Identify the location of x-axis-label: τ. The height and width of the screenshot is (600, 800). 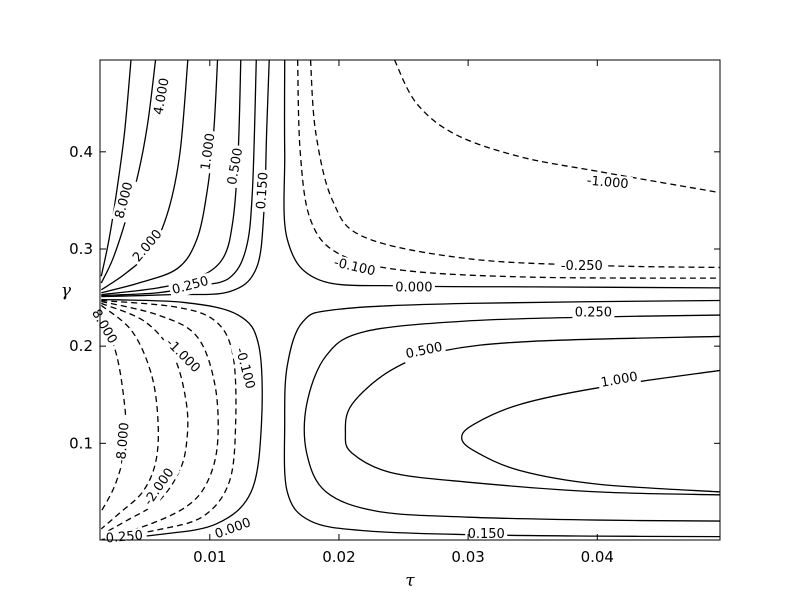
(410, 581).